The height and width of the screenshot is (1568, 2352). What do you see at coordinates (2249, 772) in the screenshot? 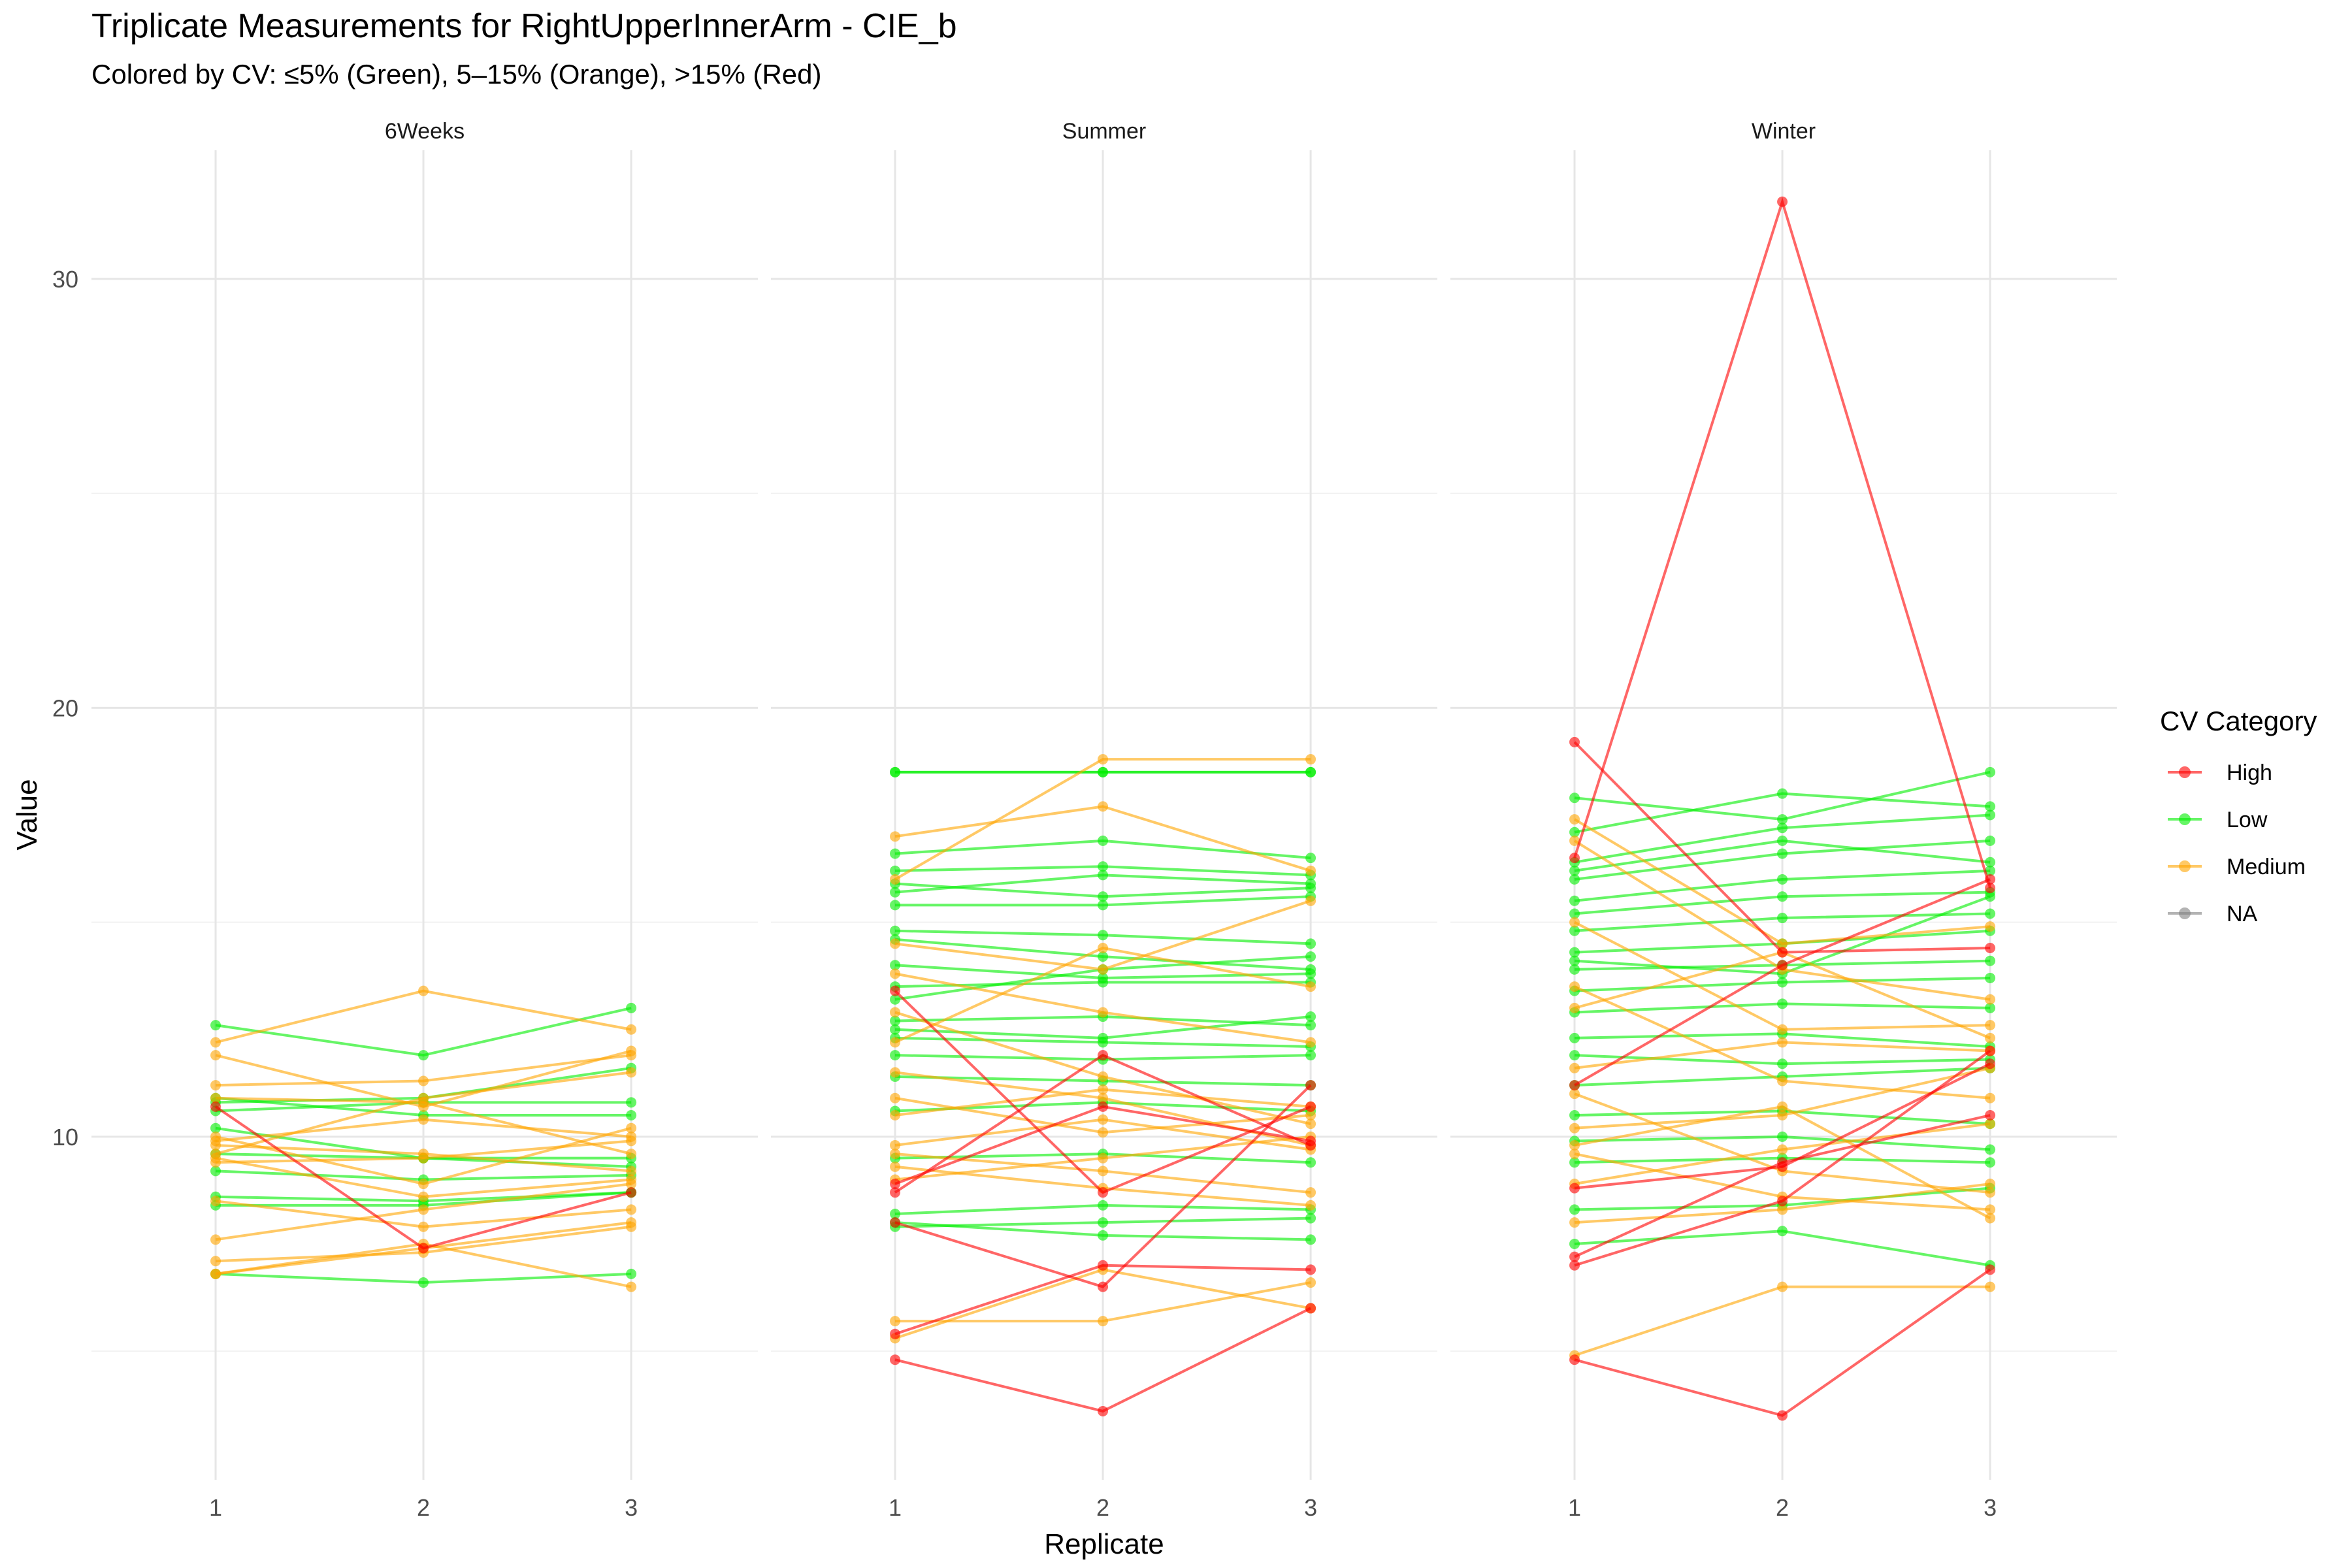
I see `legend-label: High` at bounding box center [2249, 772].